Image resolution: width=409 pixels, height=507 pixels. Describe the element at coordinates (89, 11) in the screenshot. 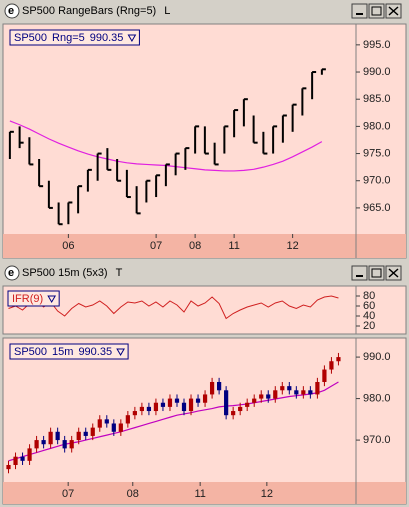

I see `window-title: SP500 RangeBars (Rng=5)` at that location.